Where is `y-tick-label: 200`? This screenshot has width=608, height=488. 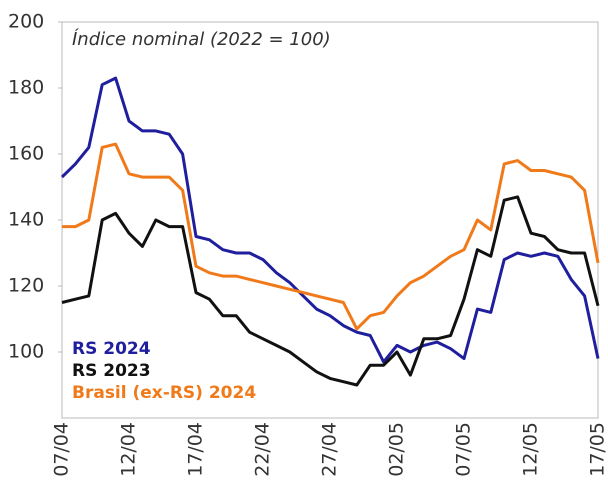
y-tick-label: 200 is located at coordinates (26, 22).